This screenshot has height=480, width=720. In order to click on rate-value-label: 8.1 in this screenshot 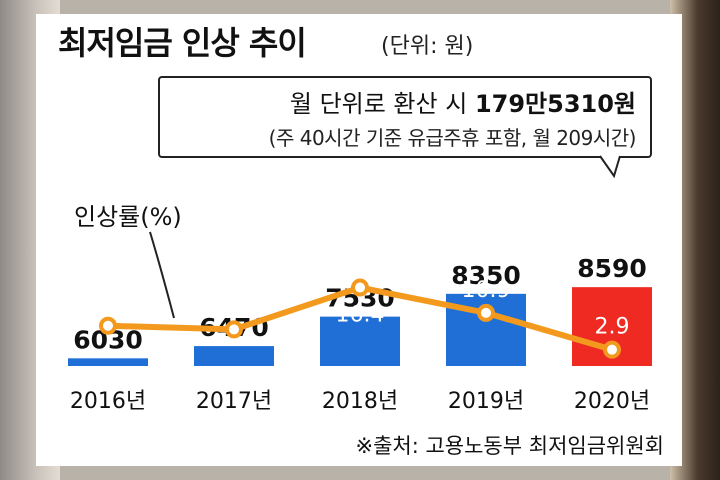, I will do `click(108, 303)`.